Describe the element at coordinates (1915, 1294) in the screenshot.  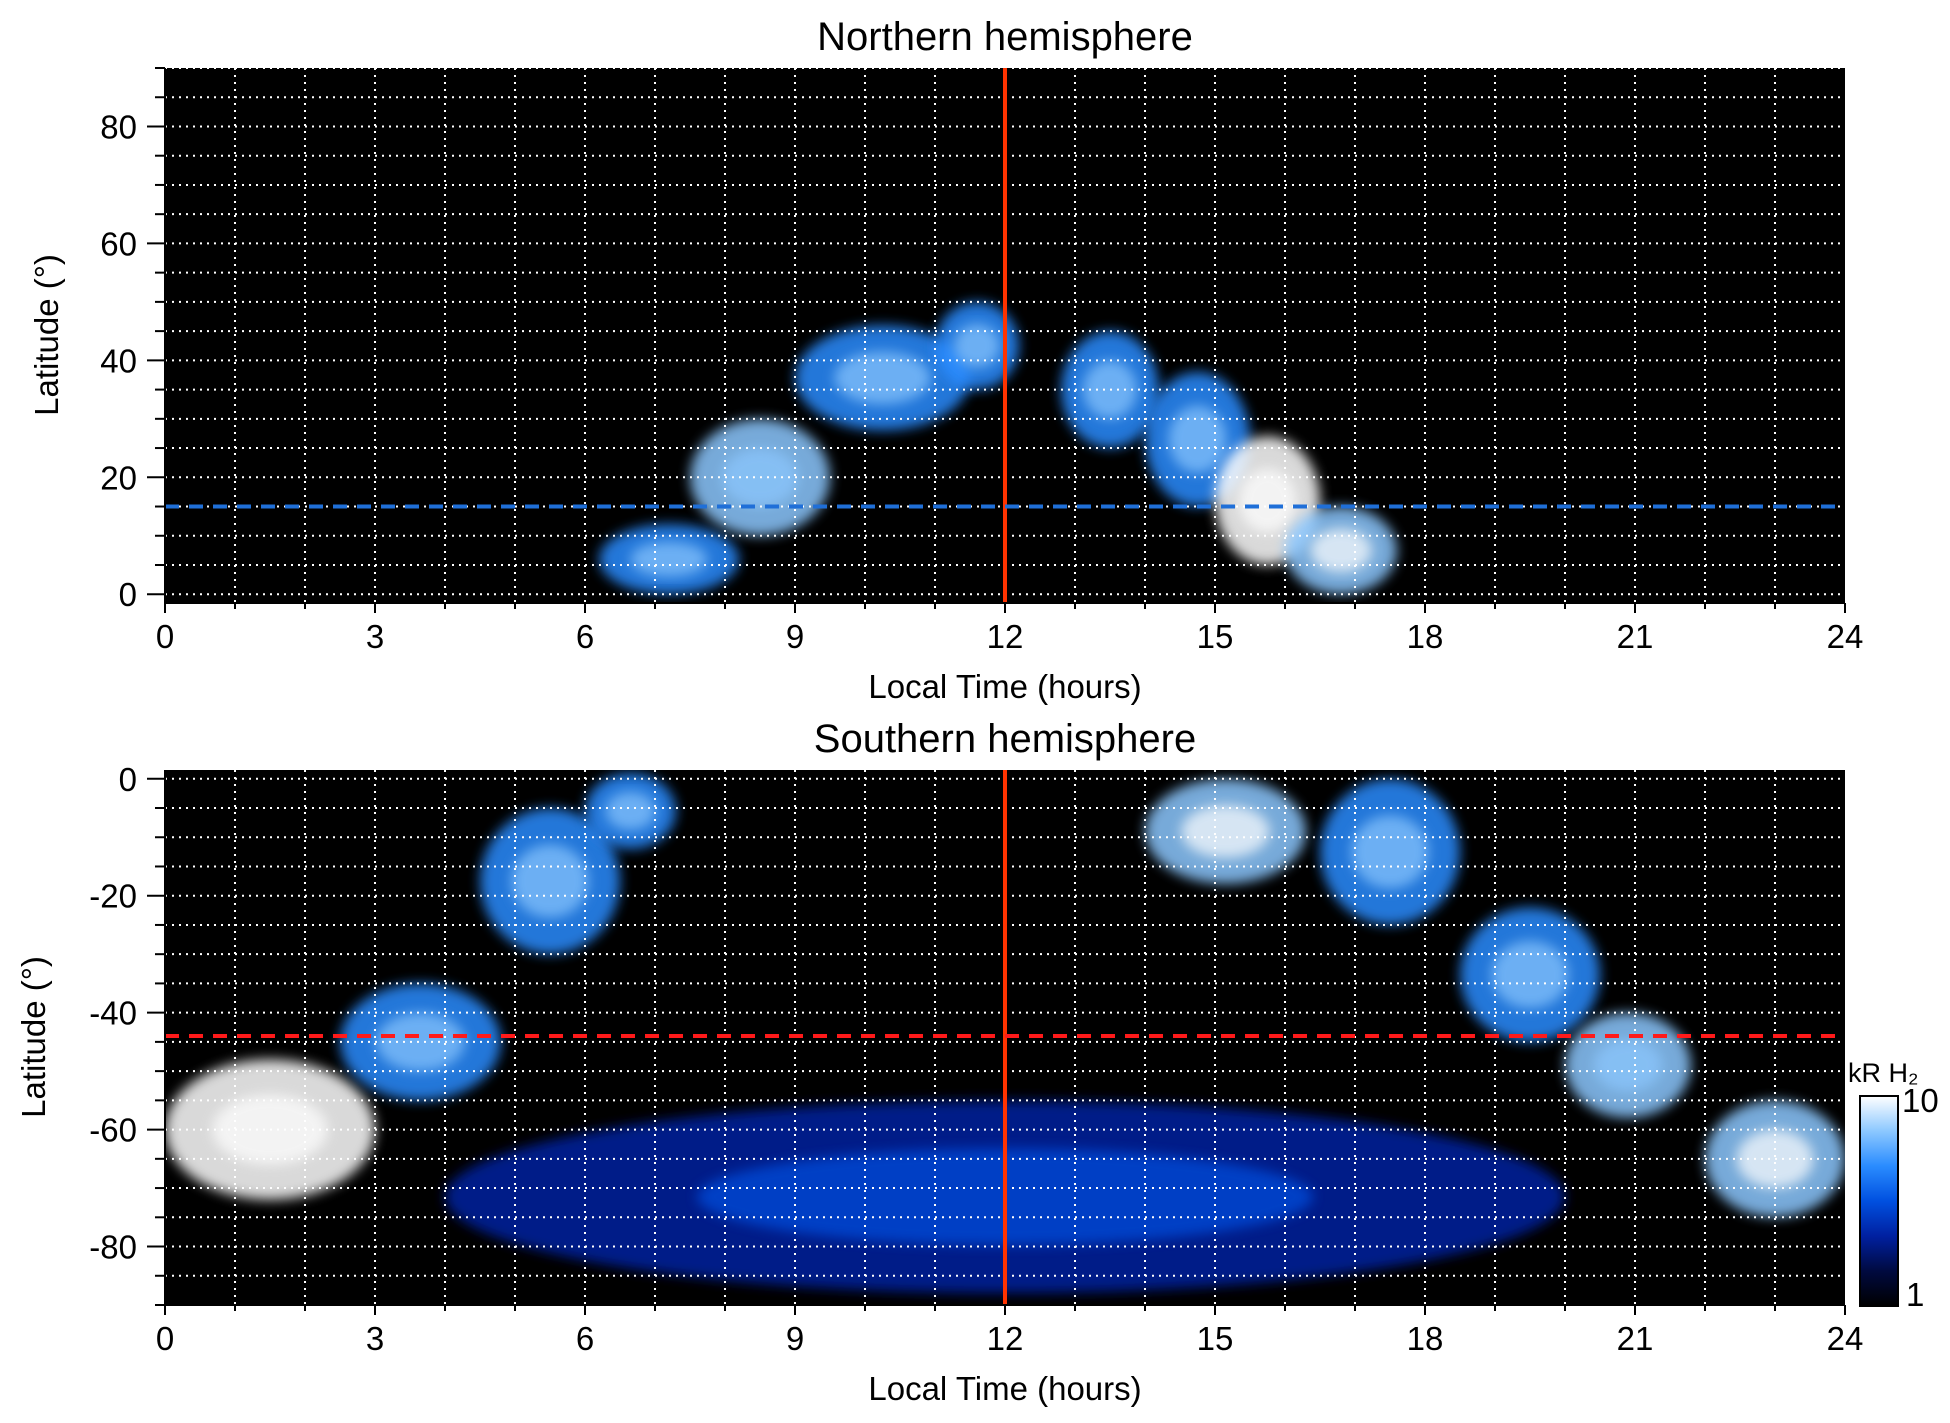
I see `colorbar-min-label: 1` at that location.